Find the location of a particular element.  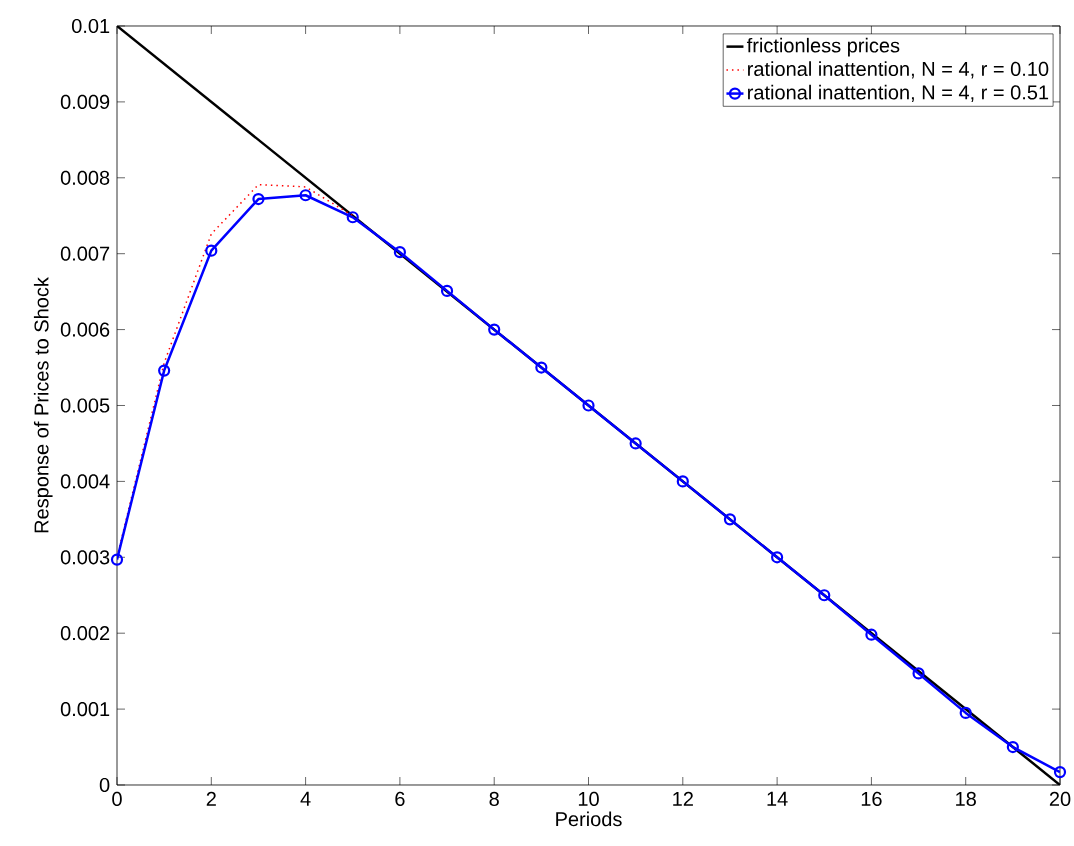

legend-label: rational inattention, N = 4, r = 0.10 is located at coordinates (898, 70).